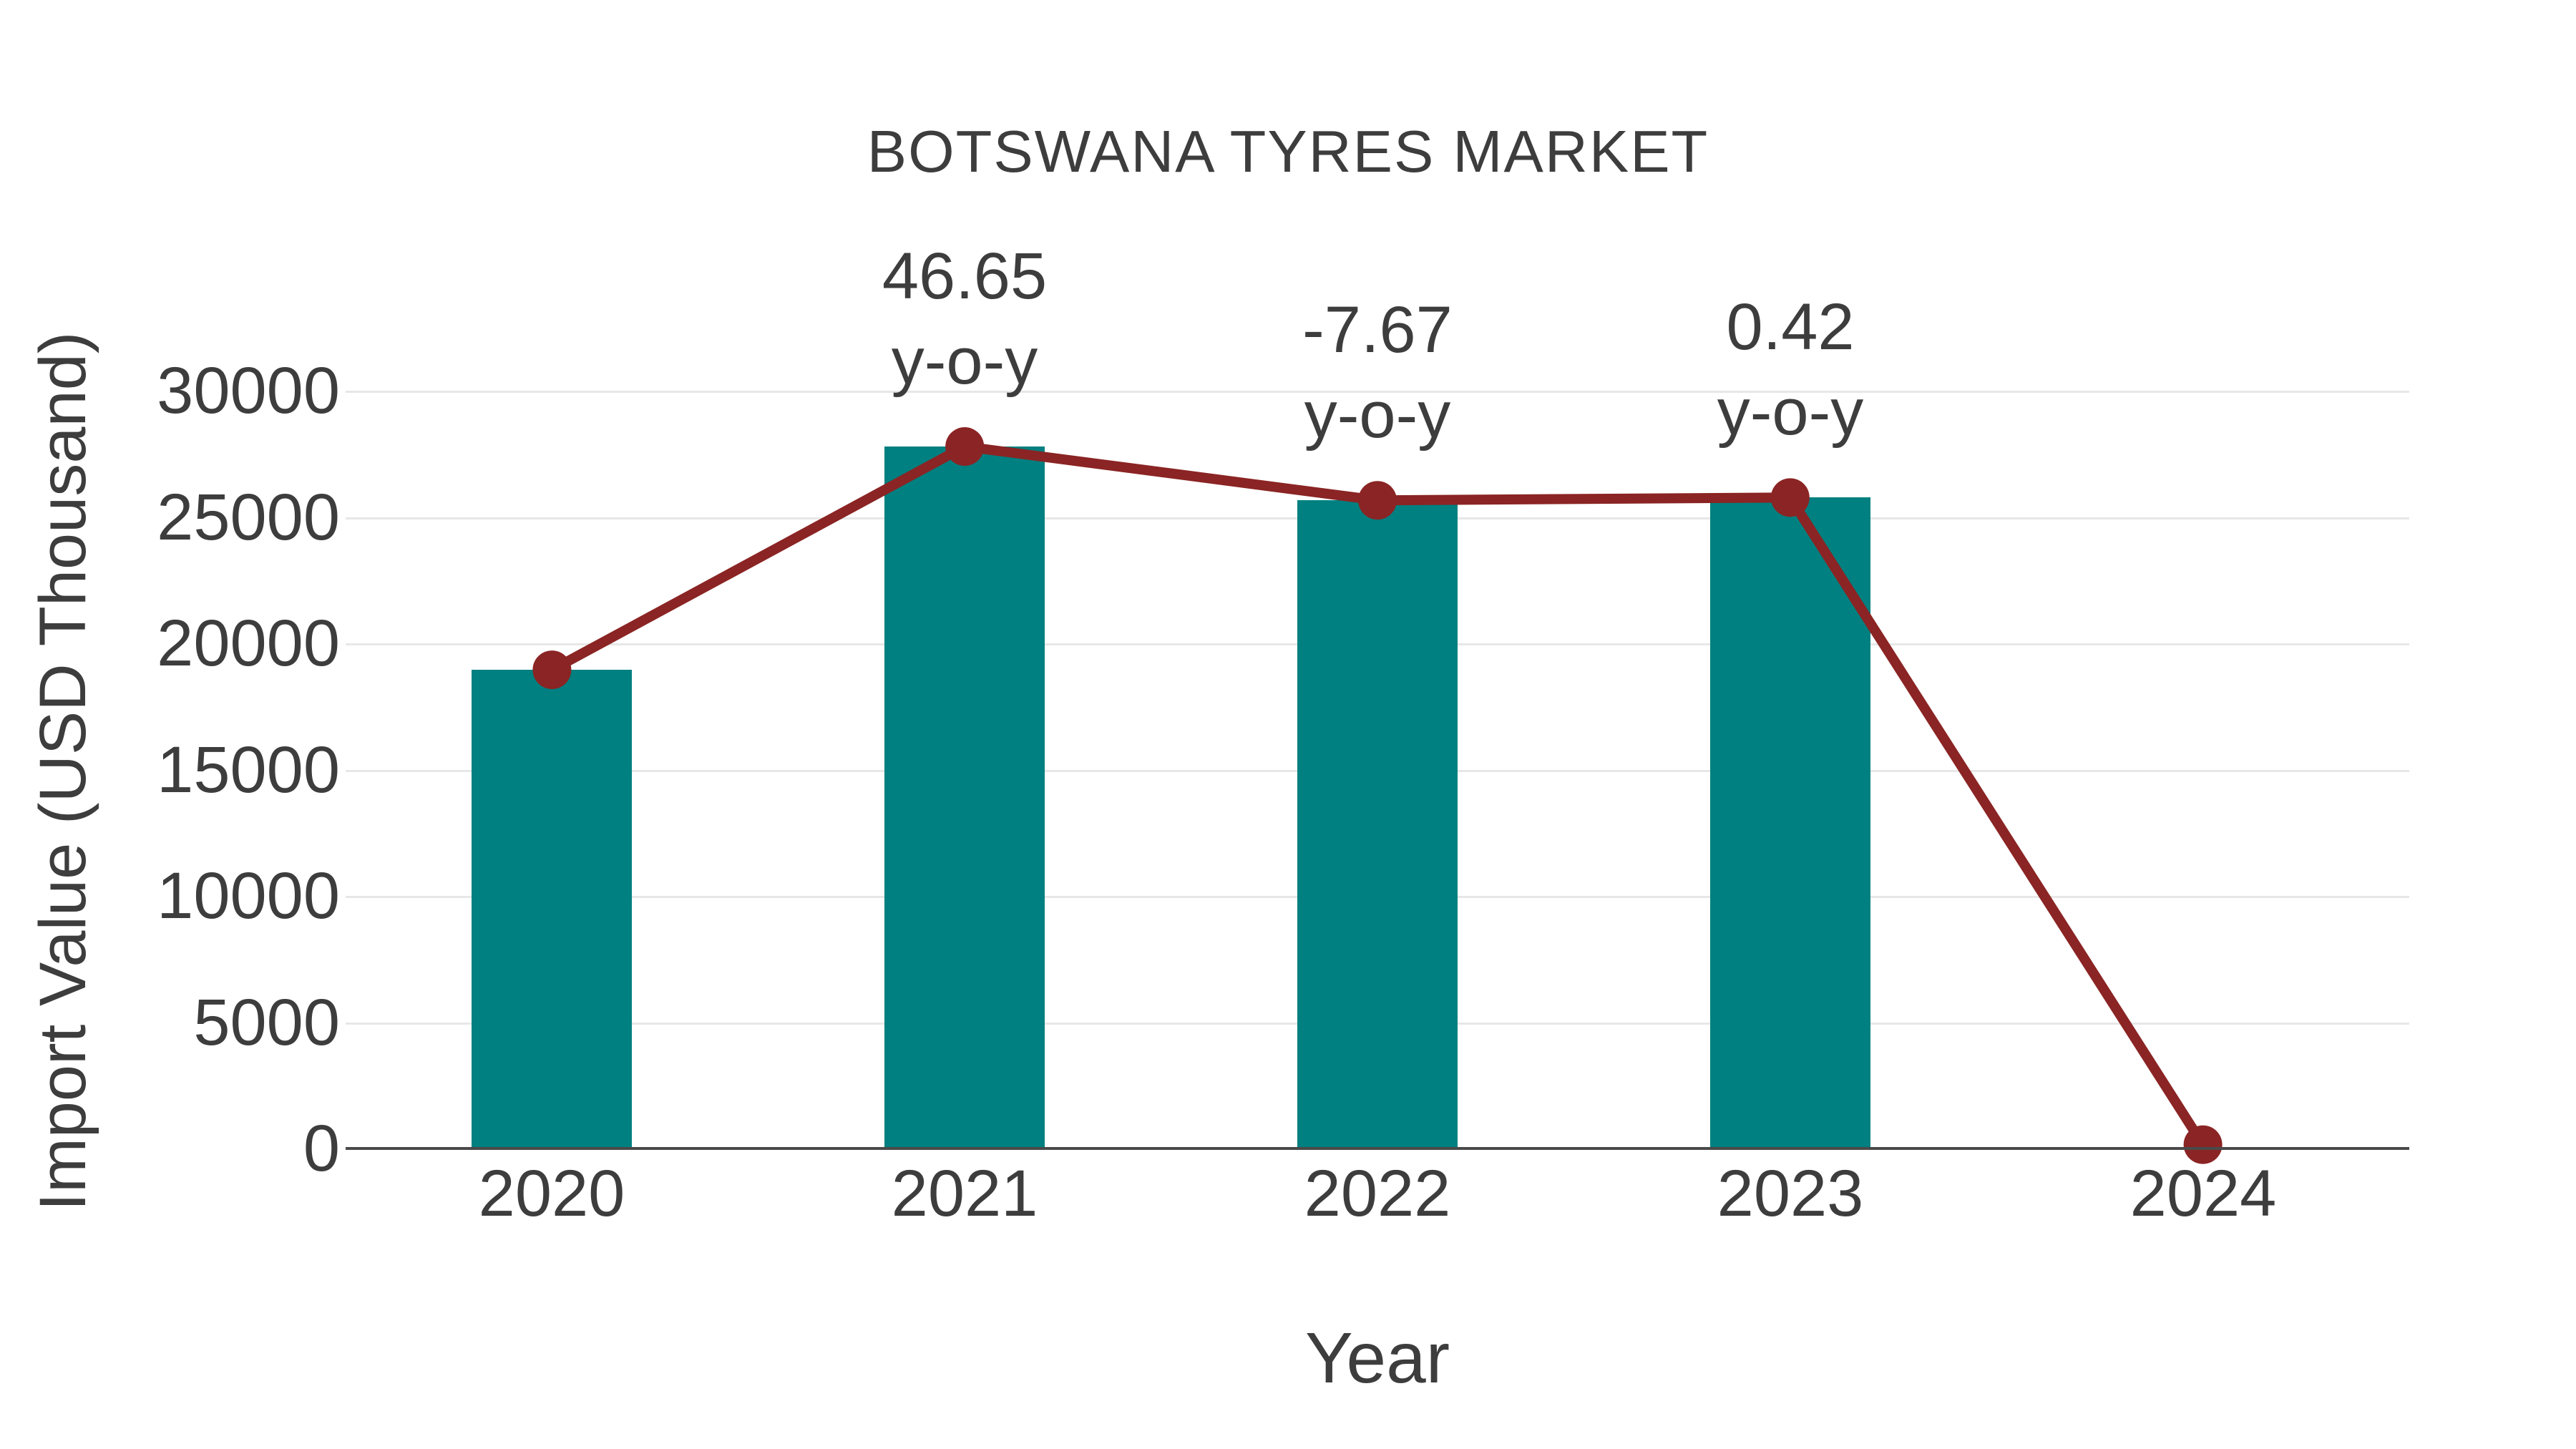  What do you see at coordinates (2203, 1193) in the screenshot?
I see `x-tick-label: 2024` at bounding box center [2203, 1193].